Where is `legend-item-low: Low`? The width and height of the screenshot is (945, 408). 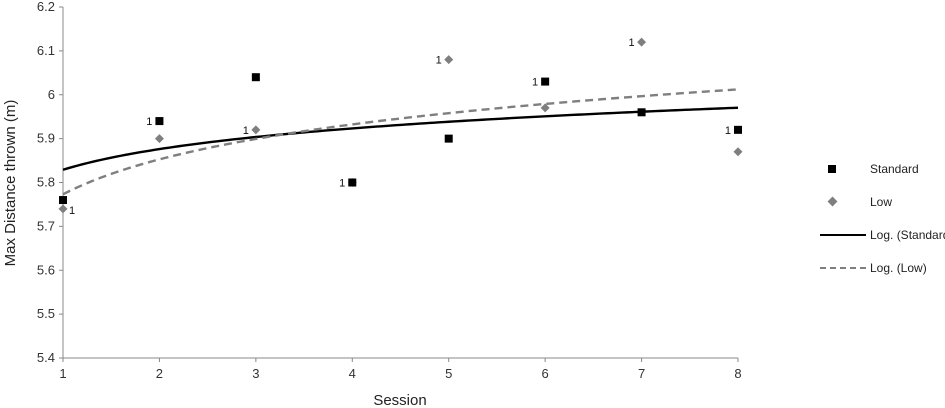
legend-item-low: Low is located at coordinates (882, 201).